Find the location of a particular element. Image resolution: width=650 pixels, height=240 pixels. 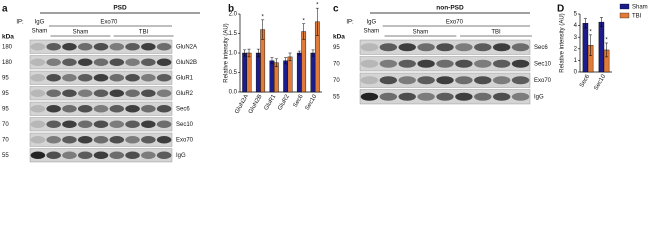

y-tick-label: 1.0 is located at coordinates (233, 54).